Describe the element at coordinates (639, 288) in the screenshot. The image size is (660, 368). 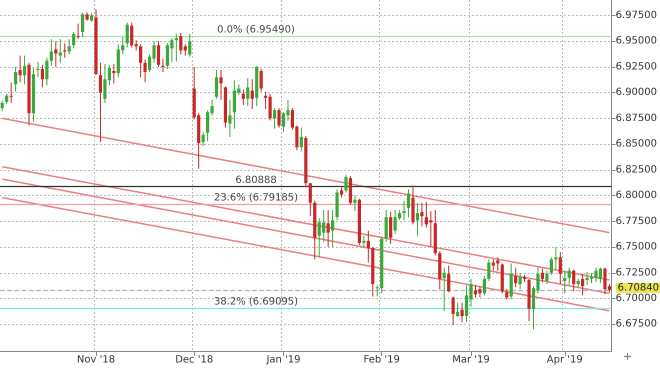
I see `ref-line-label: 6.70840` at that location.